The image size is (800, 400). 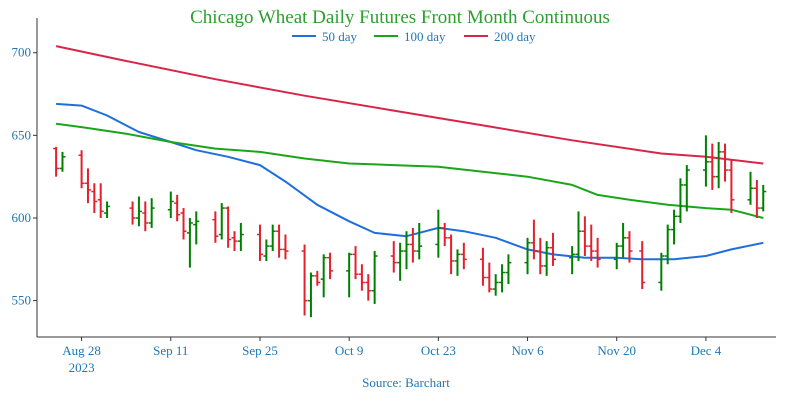 What do you see at coordinates (515, 36) in the screenshot?
I see `legend-label-200-day: 200 day` at bounding box center [515, 36].